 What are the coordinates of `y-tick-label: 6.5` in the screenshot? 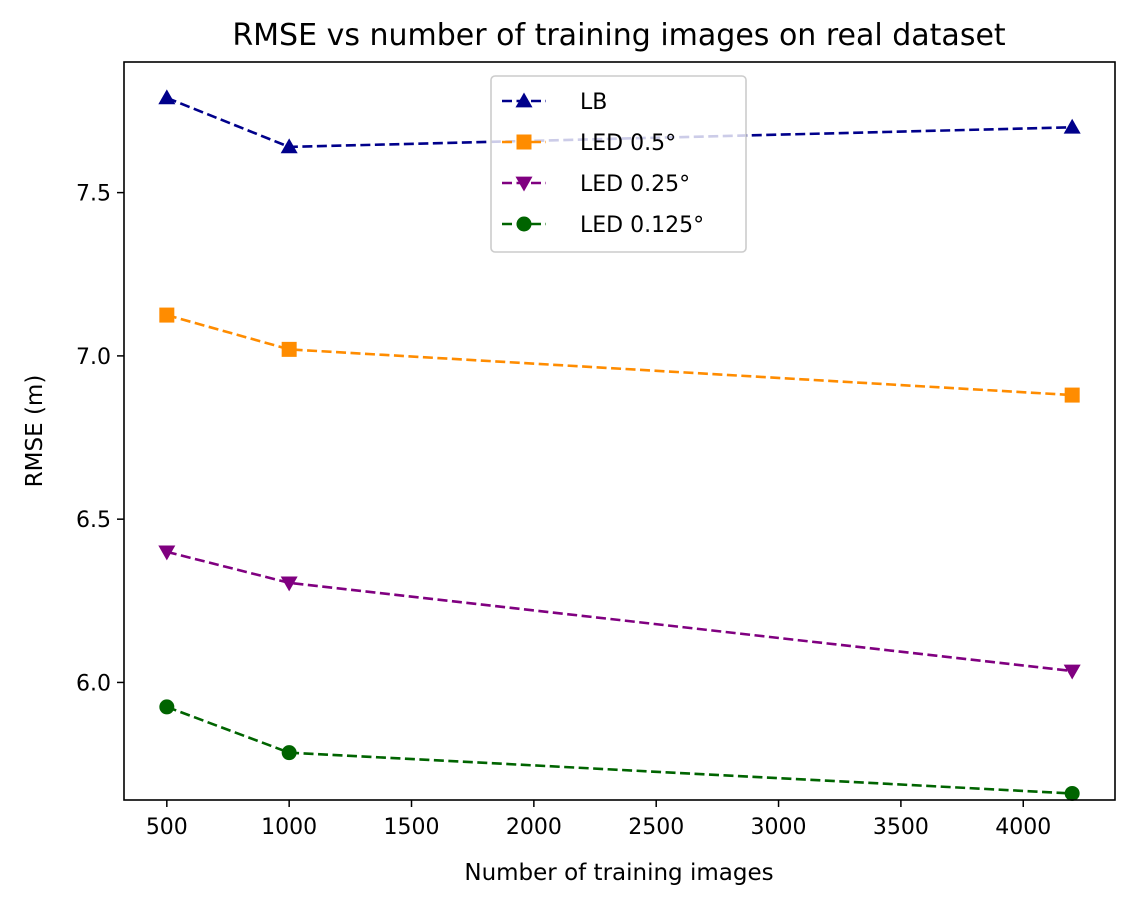 It's located at (93, 520).